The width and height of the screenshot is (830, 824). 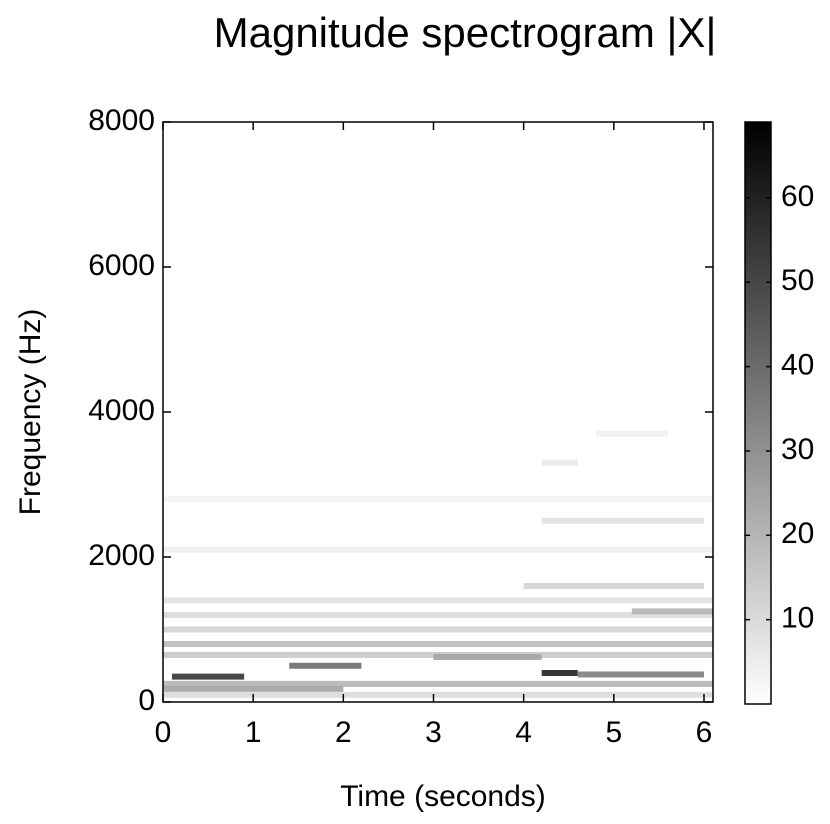 I want to click on x-tick-label: 5, so click(x=613, y=732).